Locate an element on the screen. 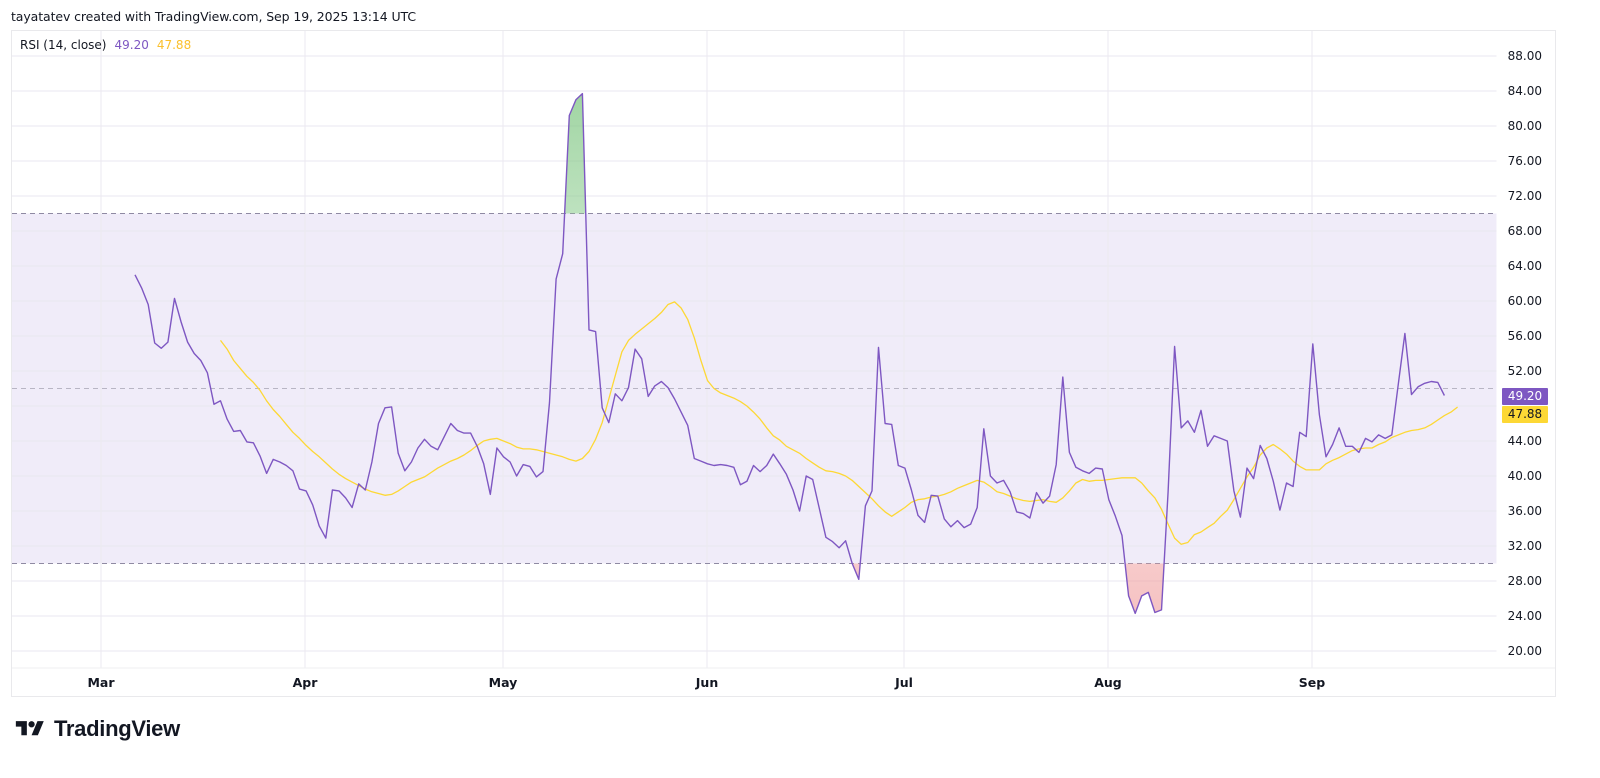 The width and height of the screenshot is (1600, 778). x-axis-label: Jun is located at coordinates (706, 682).